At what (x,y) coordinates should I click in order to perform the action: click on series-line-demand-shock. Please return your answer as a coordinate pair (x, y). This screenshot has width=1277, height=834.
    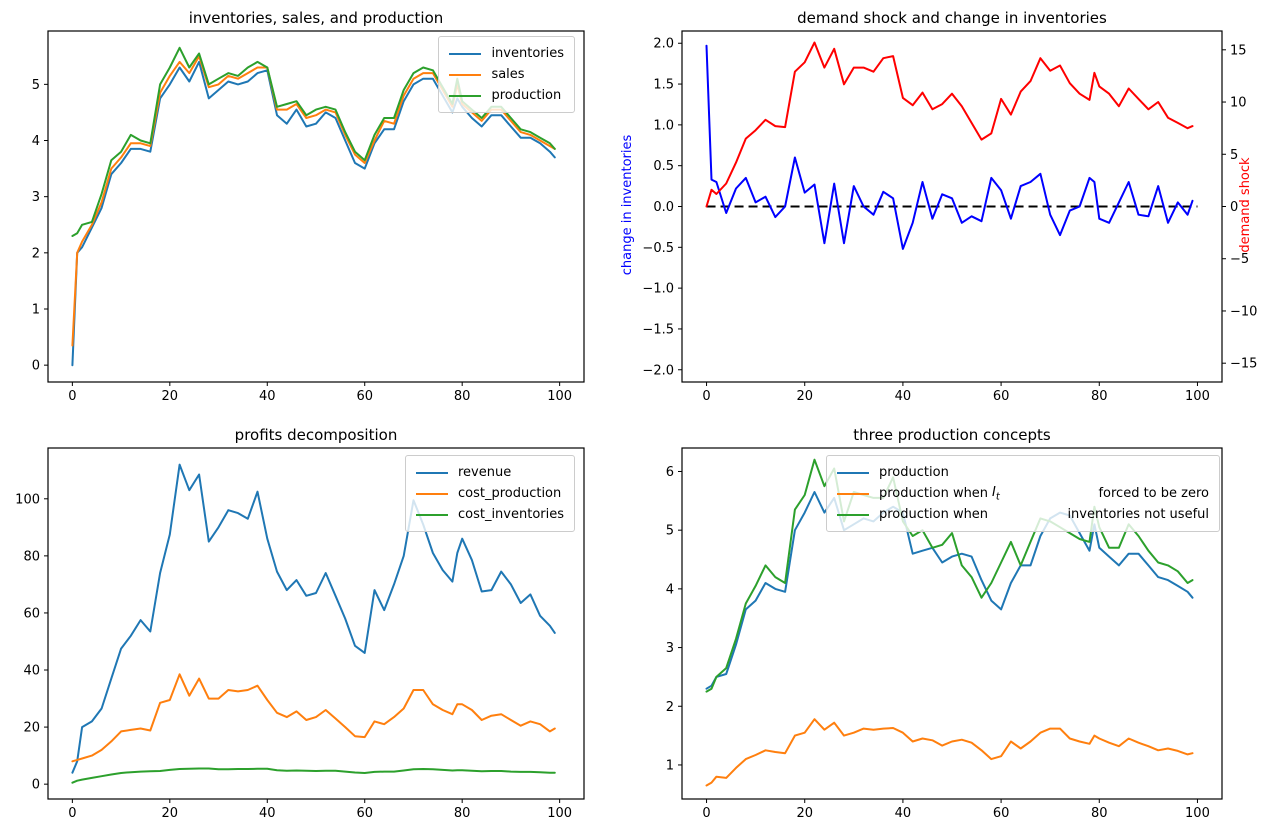
    Looking at the image, I should click on (949, 124).